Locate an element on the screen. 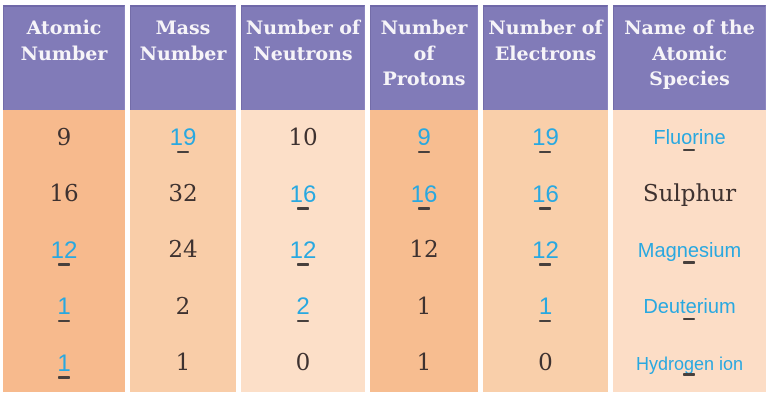 The image size is (768, 408). table-cell: Deuterium is located at coordinates (689, 308).